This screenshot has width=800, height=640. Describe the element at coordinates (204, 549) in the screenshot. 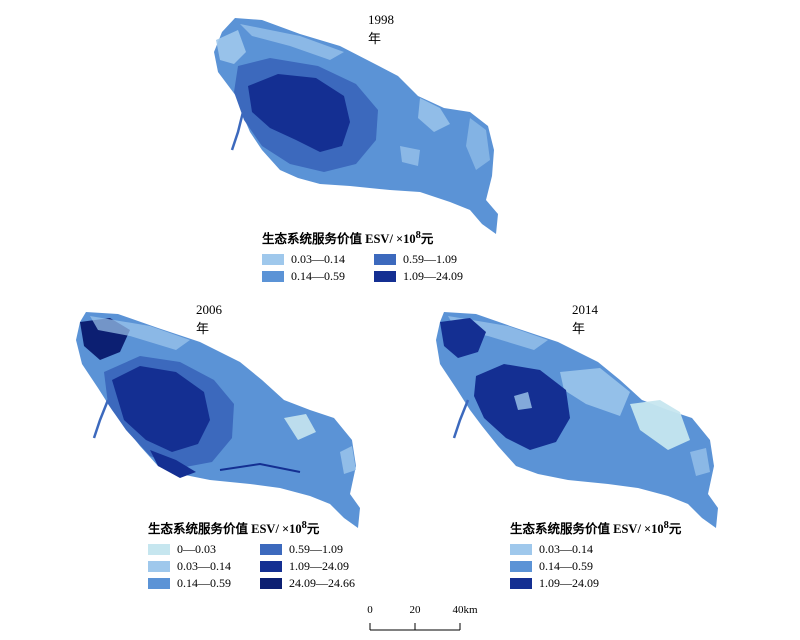

I see `legend-item: 0—0.03` at that location.